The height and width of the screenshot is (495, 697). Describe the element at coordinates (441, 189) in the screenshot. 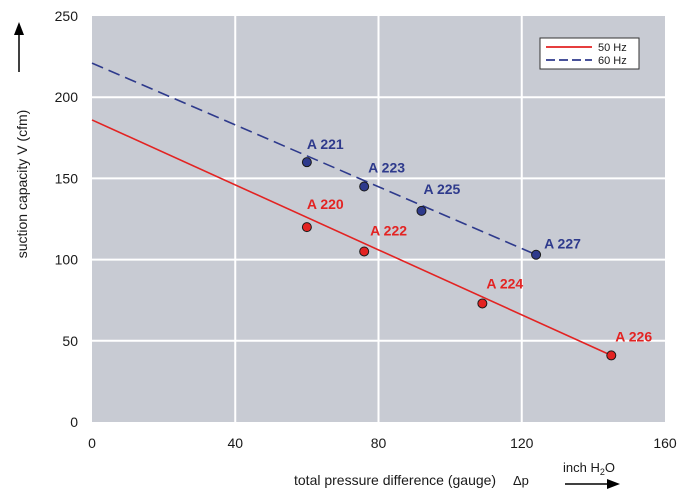

I see `data-label: A 225` at that location.